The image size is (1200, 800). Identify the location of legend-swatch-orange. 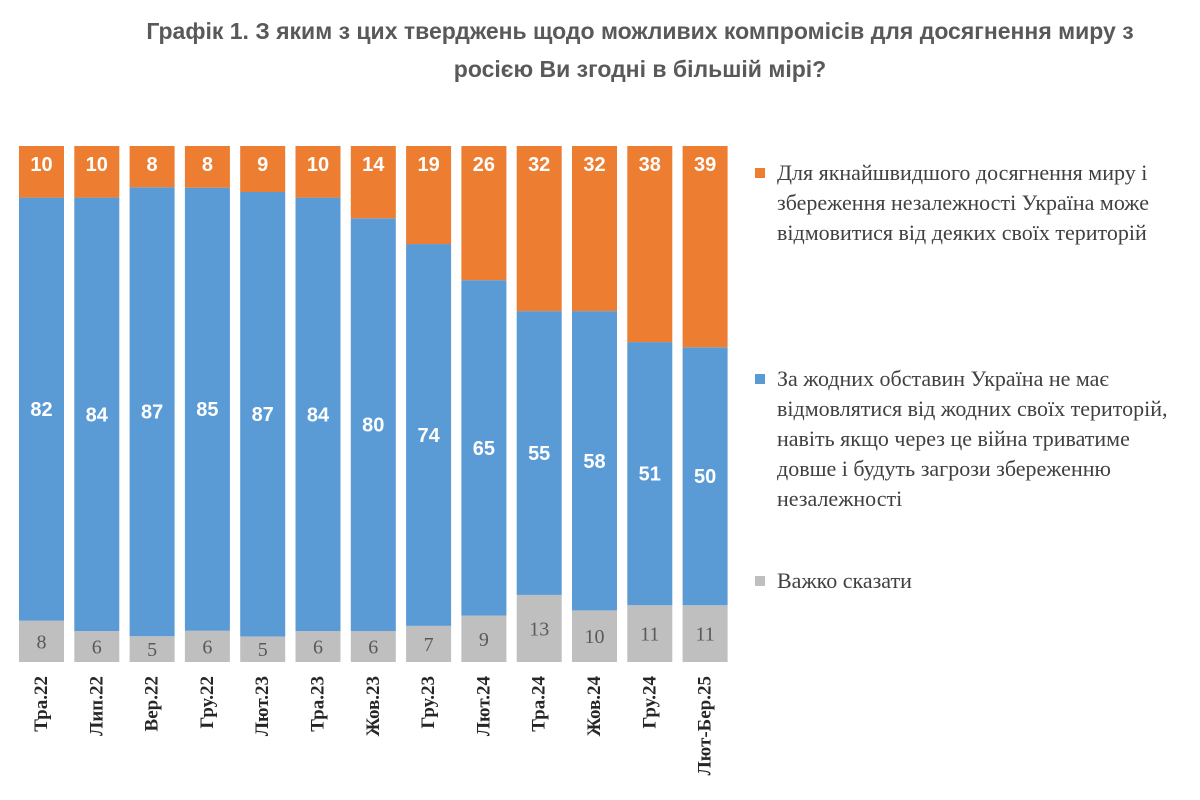
(760, 173).